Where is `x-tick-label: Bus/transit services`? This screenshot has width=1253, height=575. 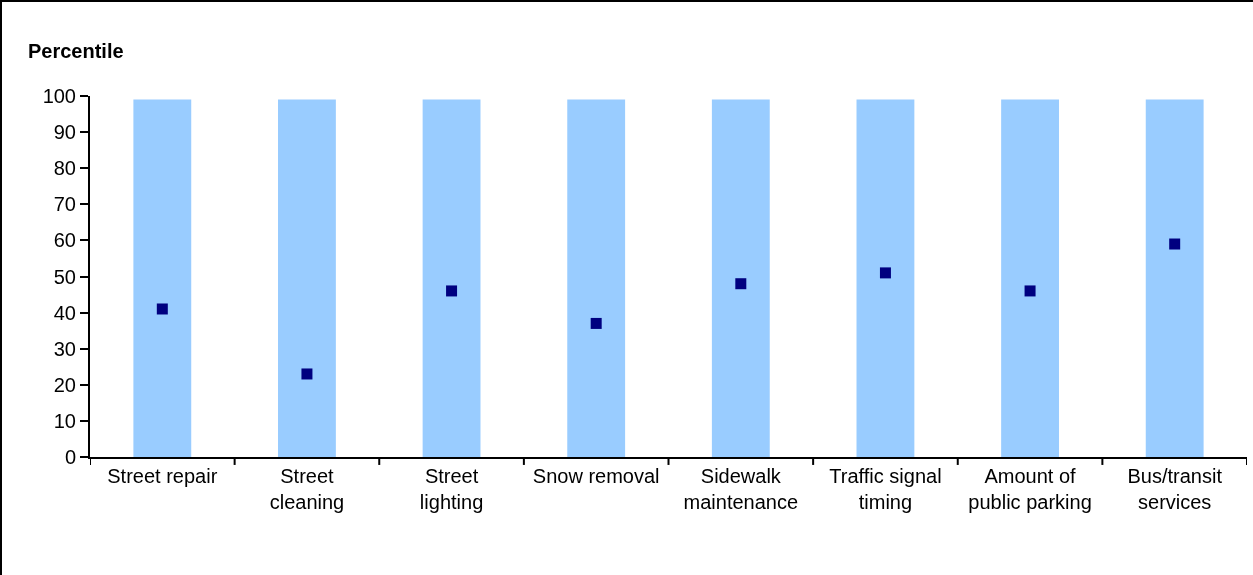 x-tick-label: Bus/transit services is located at coordinates (1175, 489).